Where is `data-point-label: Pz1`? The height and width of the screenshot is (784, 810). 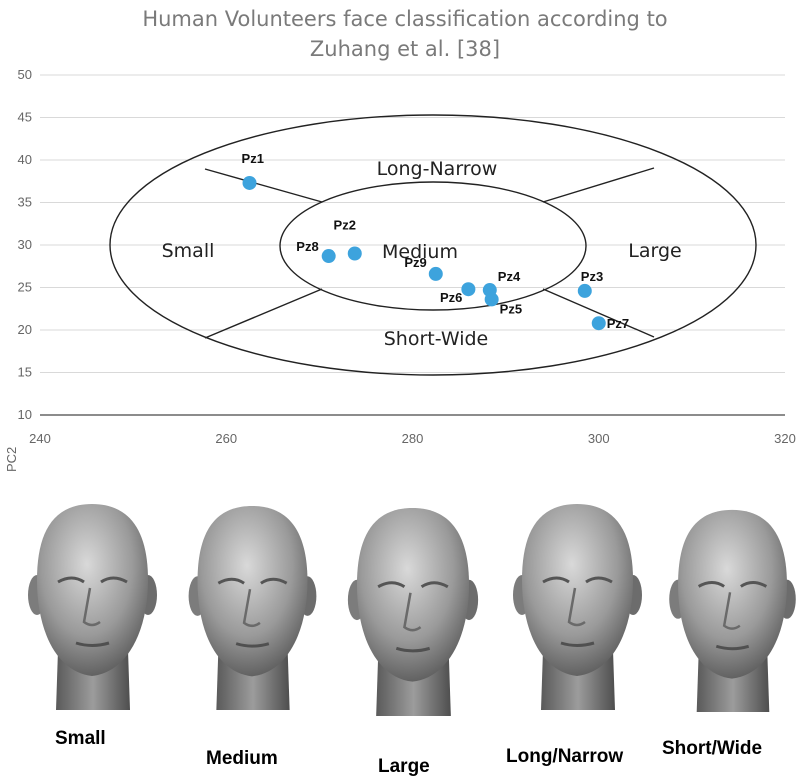 data-point-label: Pz1 is located at coordinates (253, 158).